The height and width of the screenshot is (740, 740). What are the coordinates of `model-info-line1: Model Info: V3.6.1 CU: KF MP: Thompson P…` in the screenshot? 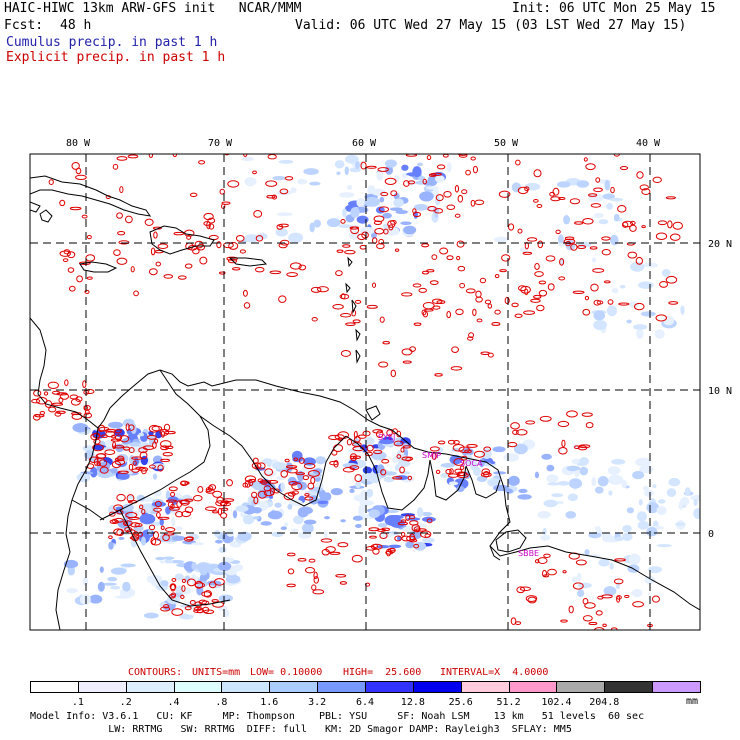 It's located at (337, 716).